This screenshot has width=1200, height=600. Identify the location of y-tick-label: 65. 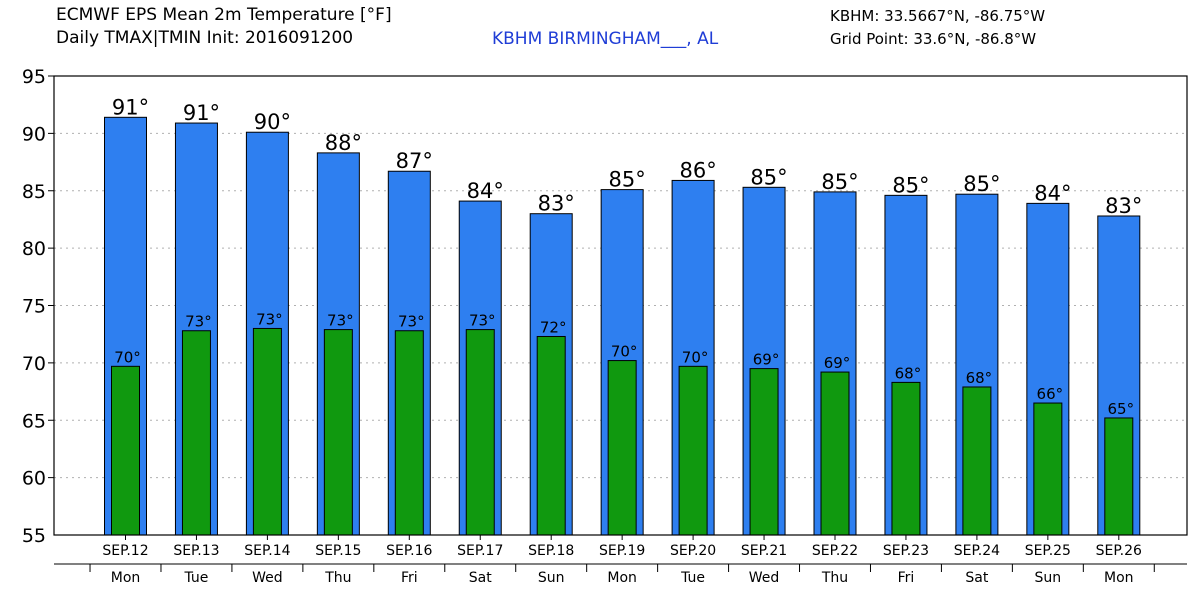
(34, 421).